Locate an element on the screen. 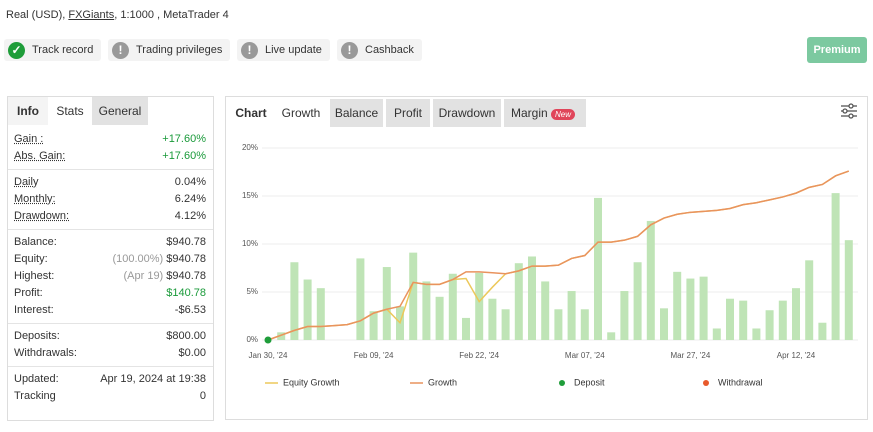  stats-value: 4.12% is located at coordinates (190, 216).